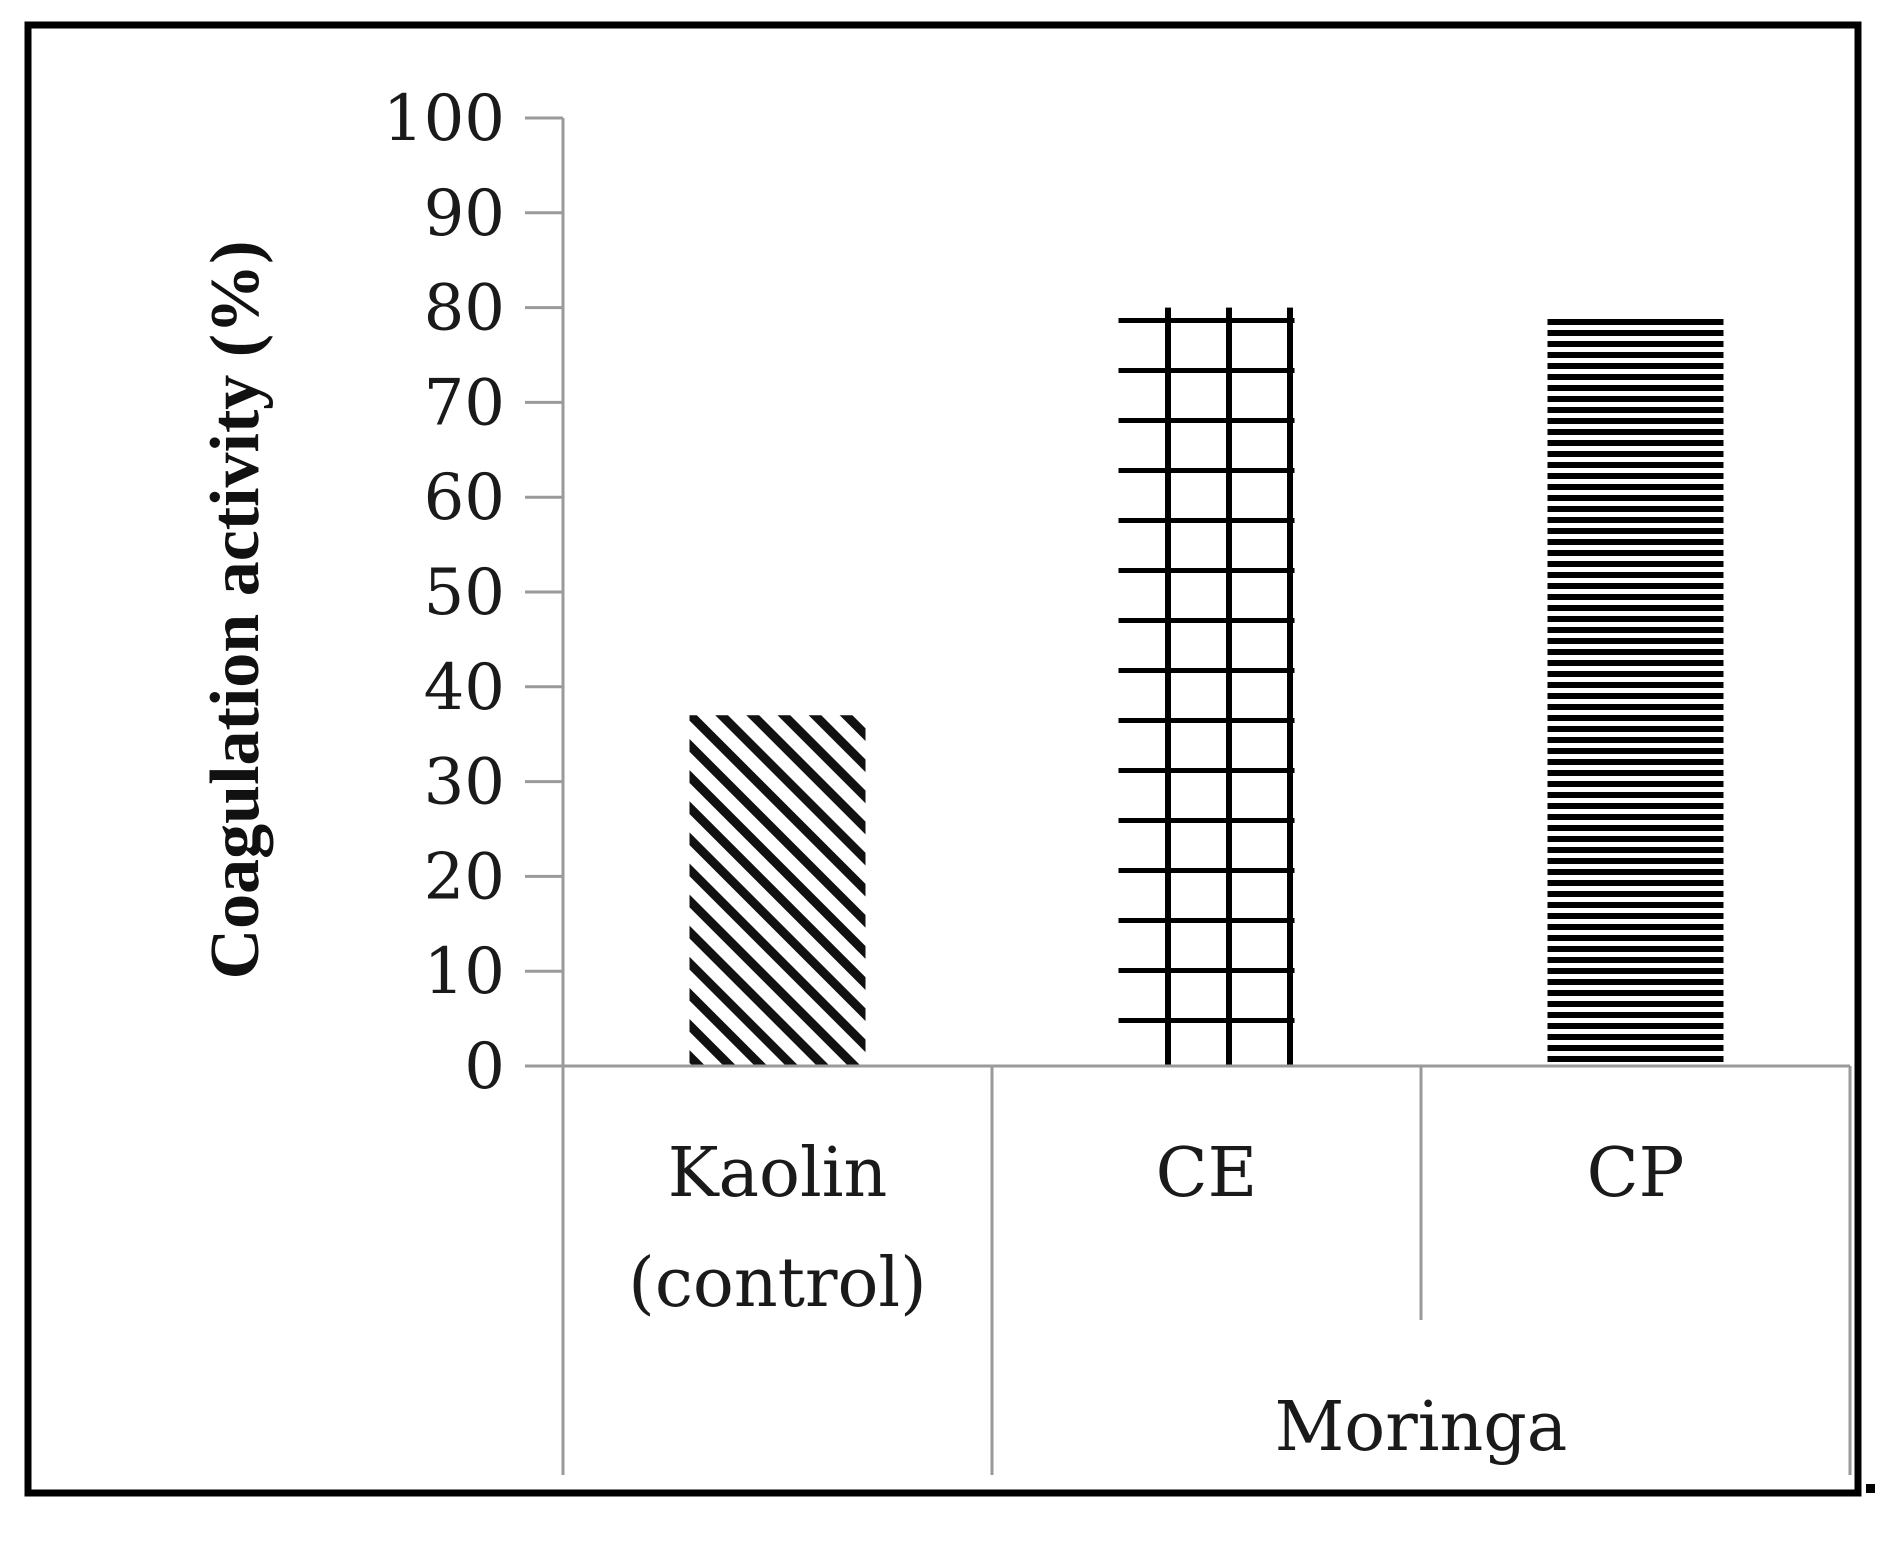 Image resolution: width=1877 pixels, height=1547 pixels. I want to click on y-tick-label: 40, so click(464, 688).